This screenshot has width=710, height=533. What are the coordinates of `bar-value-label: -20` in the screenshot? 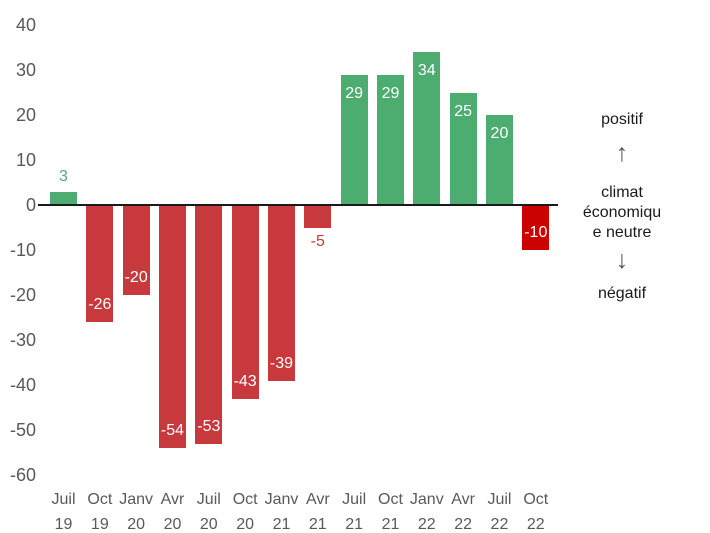 It's located at (136, 277).